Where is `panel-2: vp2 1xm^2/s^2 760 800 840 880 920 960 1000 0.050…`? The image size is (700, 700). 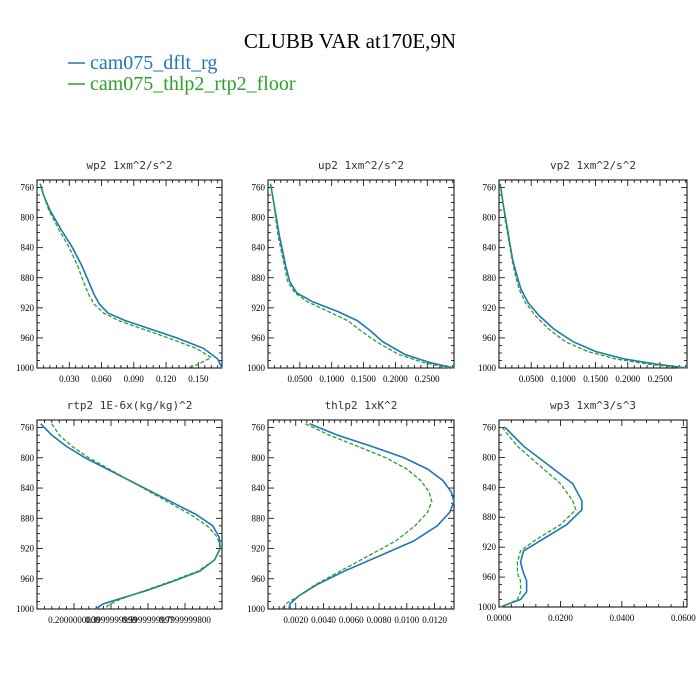 panel-2: vp2 1xm^2/s^2 760 800 840 880 920 960 1000 0.050… is located at coordinates (583, 271).